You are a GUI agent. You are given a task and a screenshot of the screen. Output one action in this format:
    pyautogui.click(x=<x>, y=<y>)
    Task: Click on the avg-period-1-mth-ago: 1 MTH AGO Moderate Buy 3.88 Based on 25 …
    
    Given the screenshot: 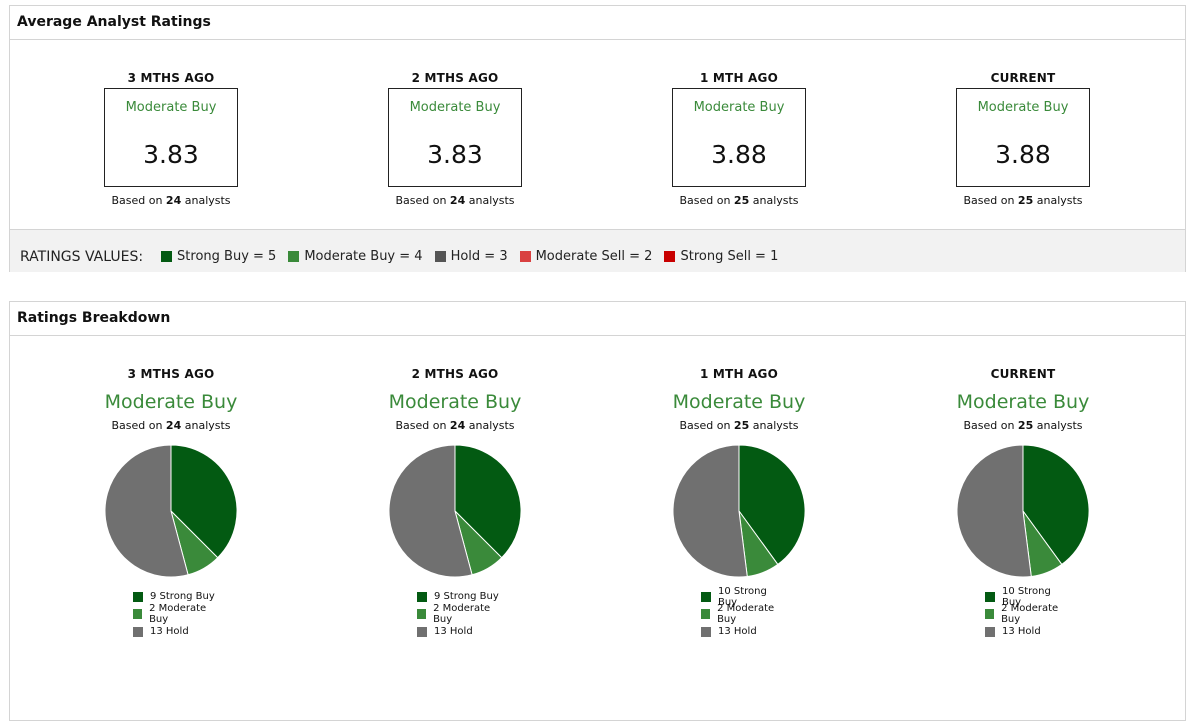 What is the action you would take?
    pyautogui.click(x=739, y=139)
    